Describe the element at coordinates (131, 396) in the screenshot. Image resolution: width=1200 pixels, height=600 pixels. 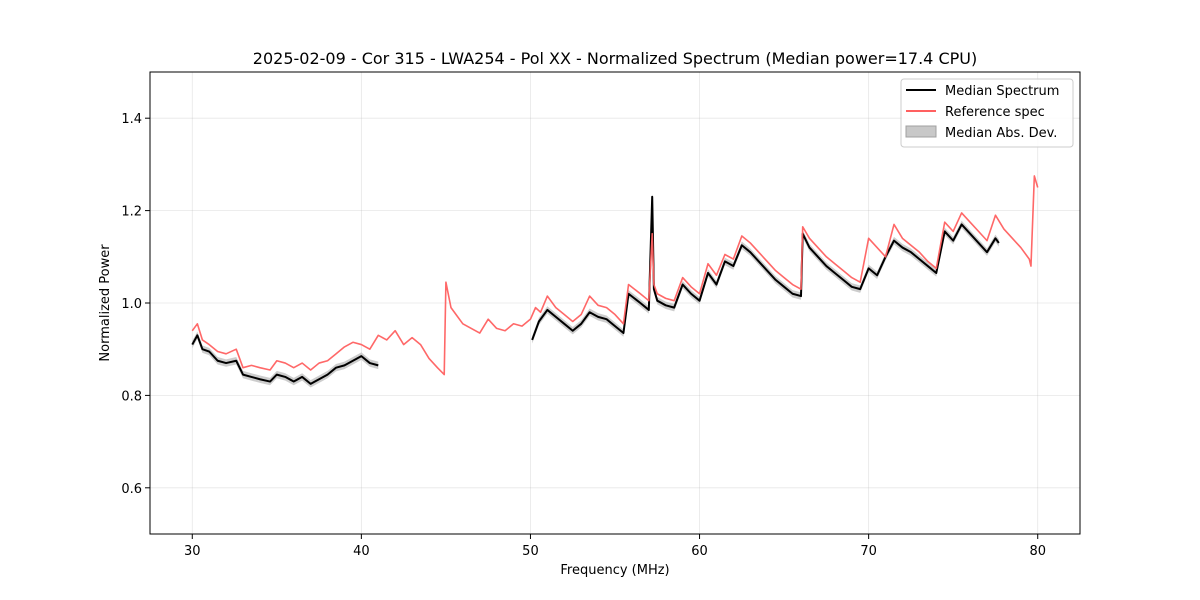
I see `y-tick-label: 0.8` at that location.